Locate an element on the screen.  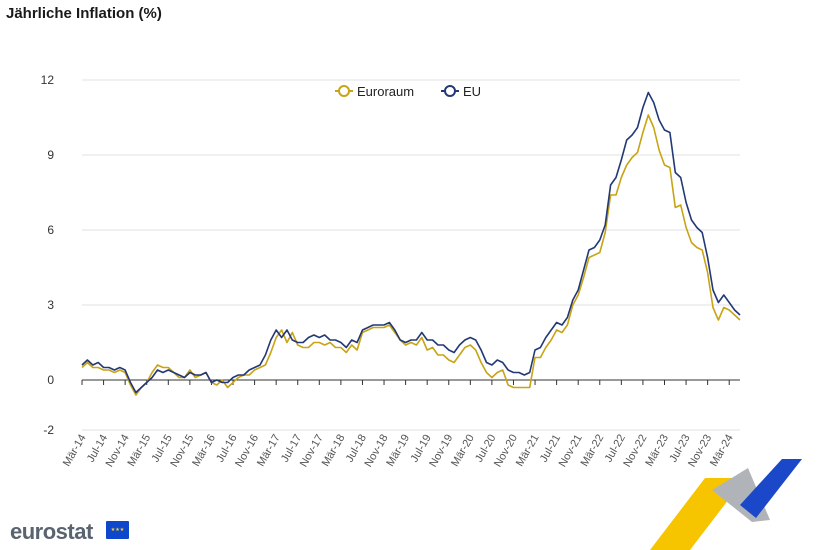
legend-item-euroraum: Euroraum is located at coordinates (374, 91).